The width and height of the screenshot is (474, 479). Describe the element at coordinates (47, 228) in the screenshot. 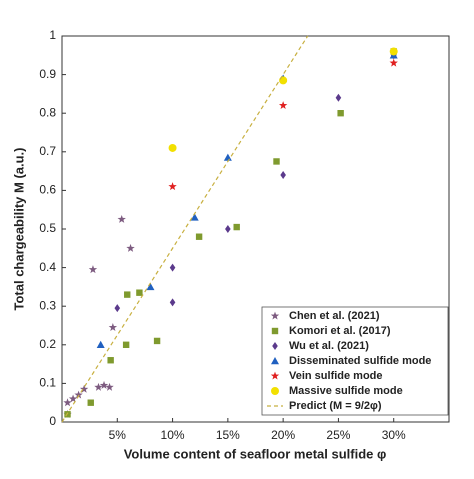

I see `y-tick-label: 0.5` at that location.